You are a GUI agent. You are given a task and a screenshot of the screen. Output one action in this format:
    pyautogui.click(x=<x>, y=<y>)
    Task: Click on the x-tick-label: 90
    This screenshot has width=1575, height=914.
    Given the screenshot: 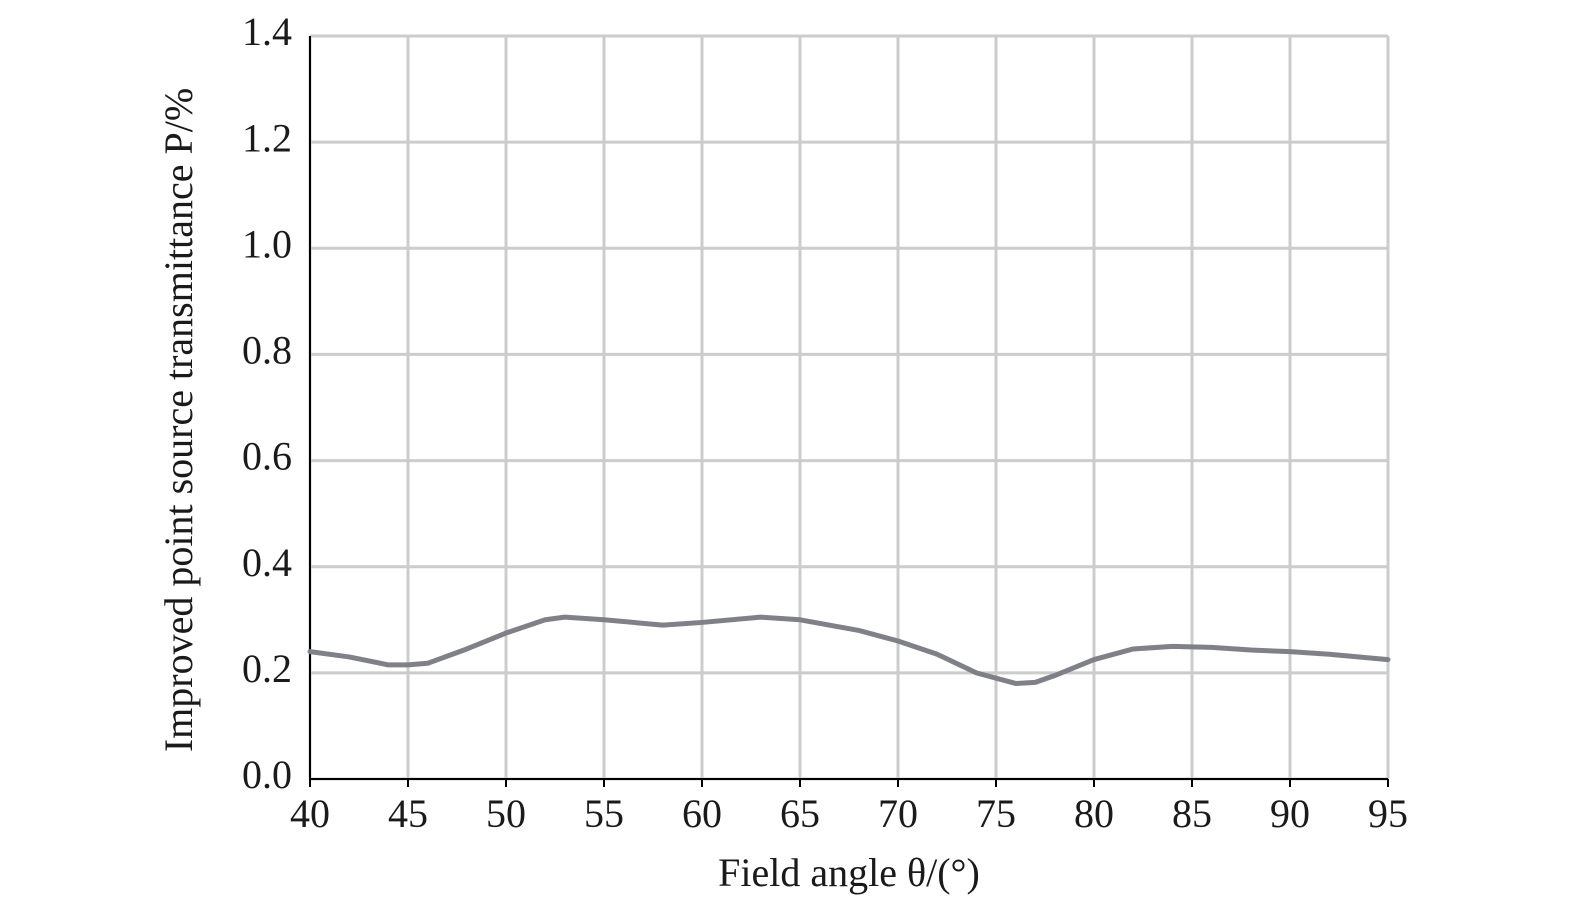 What is the action you would take?
    pyautogui.click(x=1290, y=813)
    